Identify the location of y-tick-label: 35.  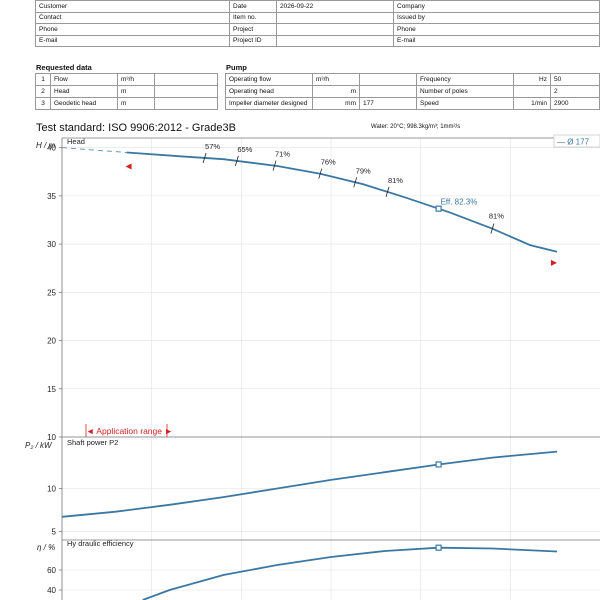
(51, 196).